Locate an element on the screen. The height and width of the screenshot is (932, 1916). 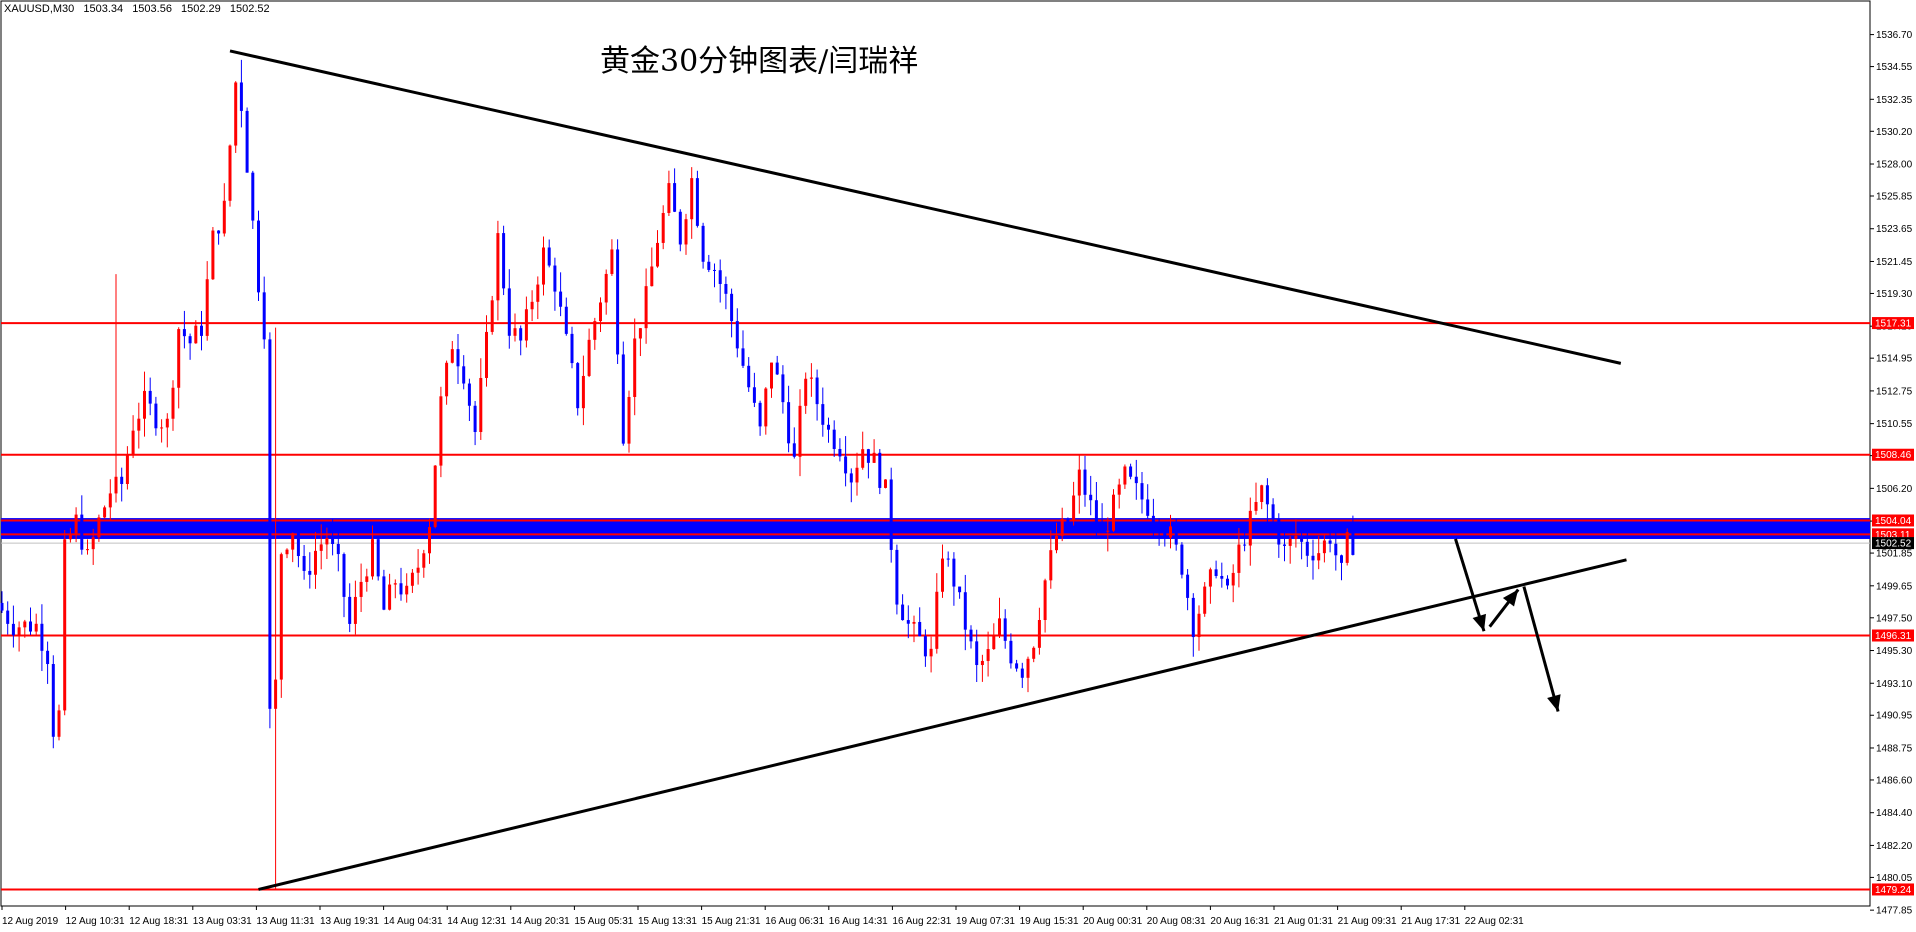
x-tick-label: 19 Aug 15:31 is located at coordinates (1049, 921).